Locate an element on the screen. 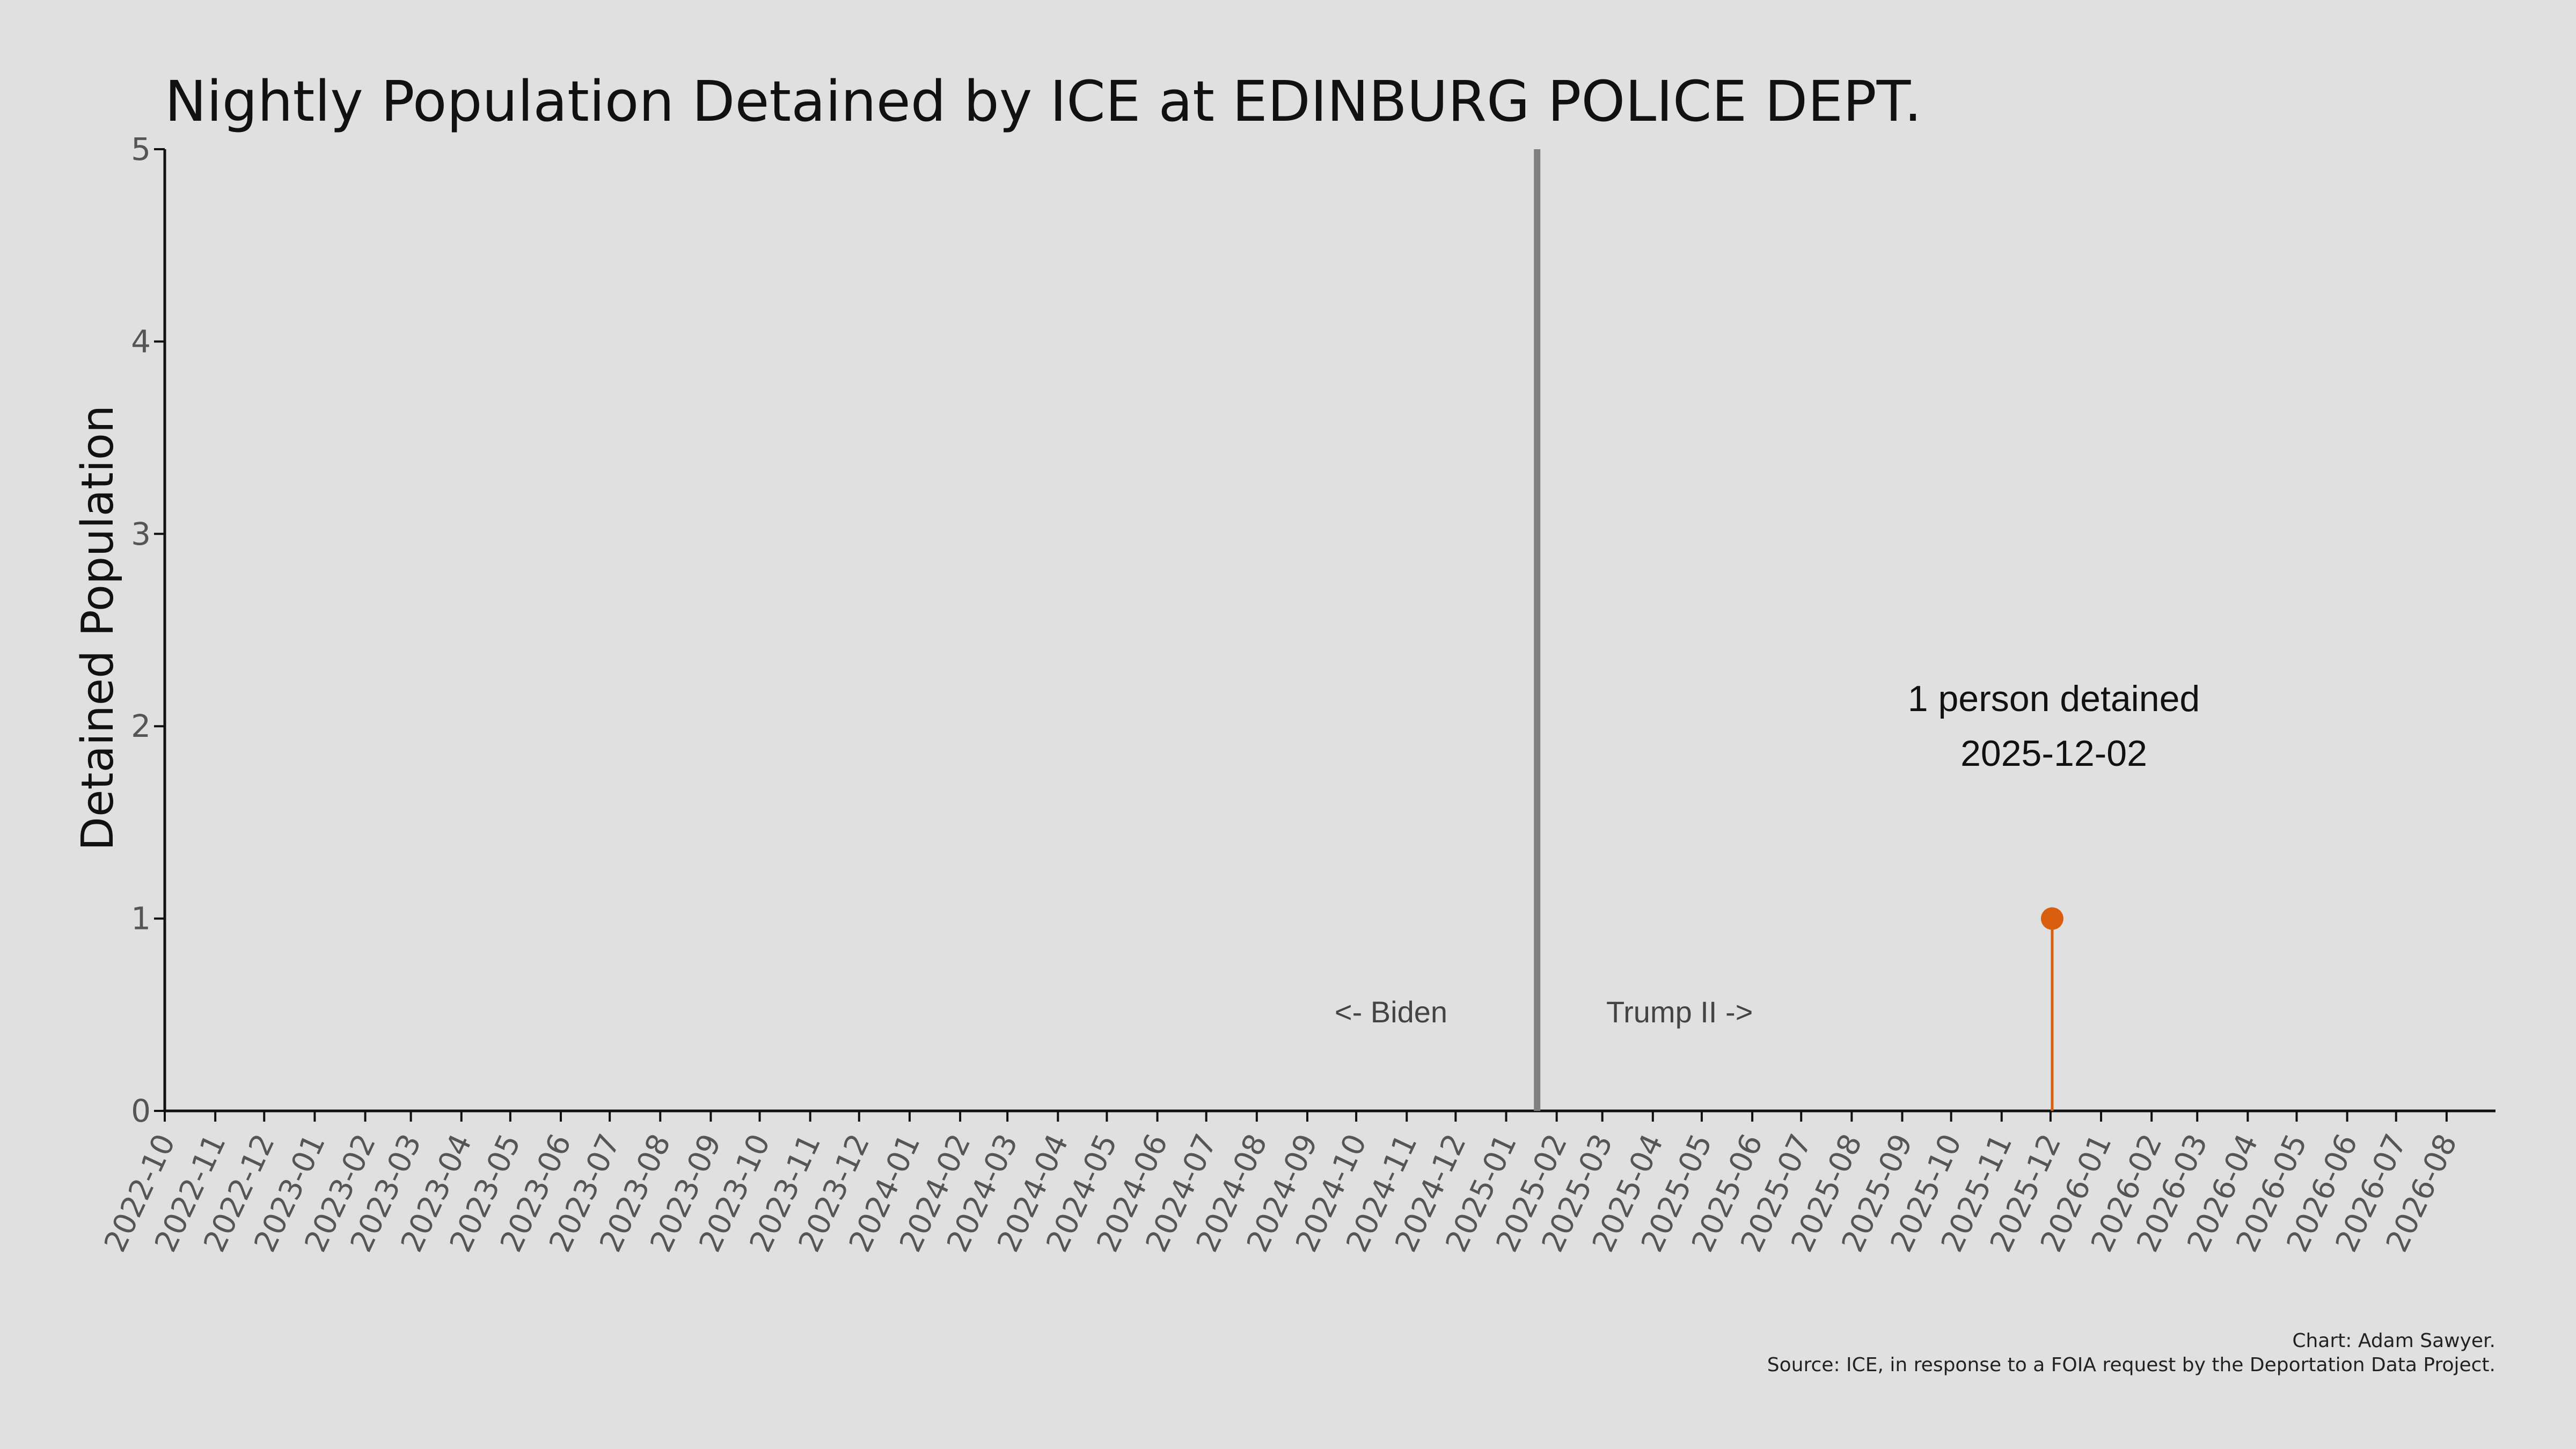 Image resolution: width=2576 pixels, height=1449 pixels. y-tick-label: 4 is located at coordinates (141, 341).